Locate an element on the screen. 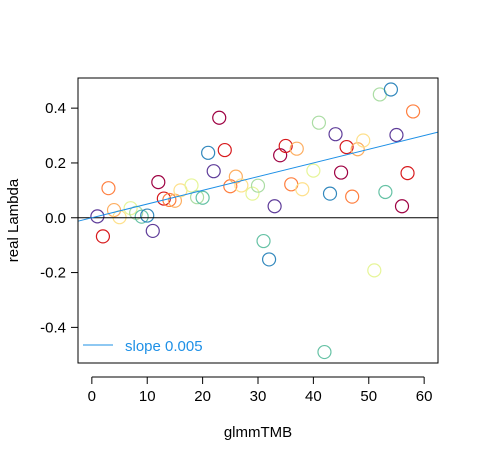 The width and height of the screenshot is (479, 467). x-axis-label: glmmTMB is located at coordinates (258, 432).